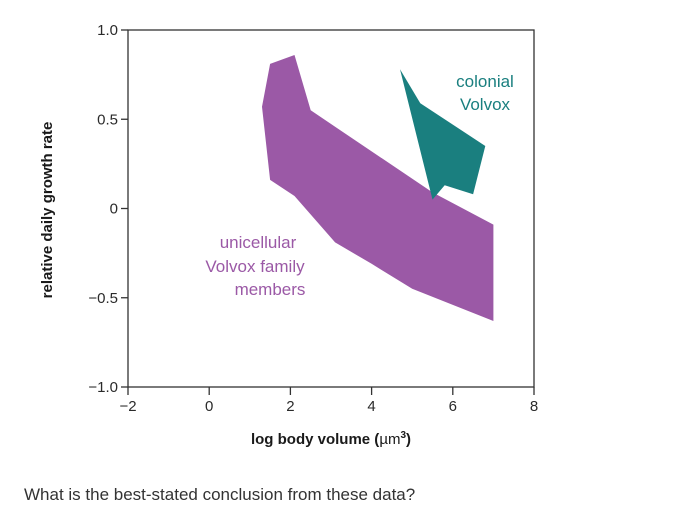  I want to click on y-tick-label: 0.5, so click(107, 119).